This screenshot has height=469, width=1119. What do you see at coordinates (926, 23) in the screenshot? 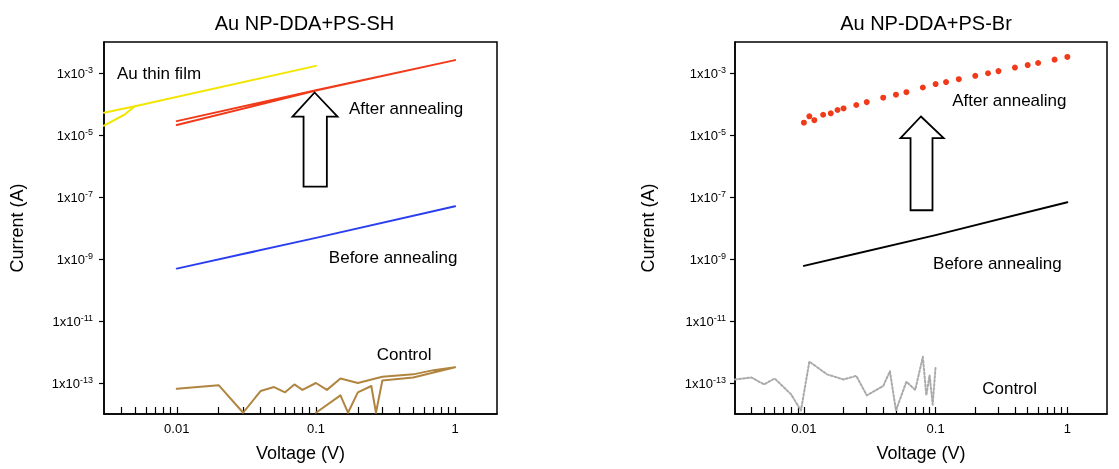
I see `chart-title: Au NP-DDA+PS-Br` at bounding box center [926, 23].